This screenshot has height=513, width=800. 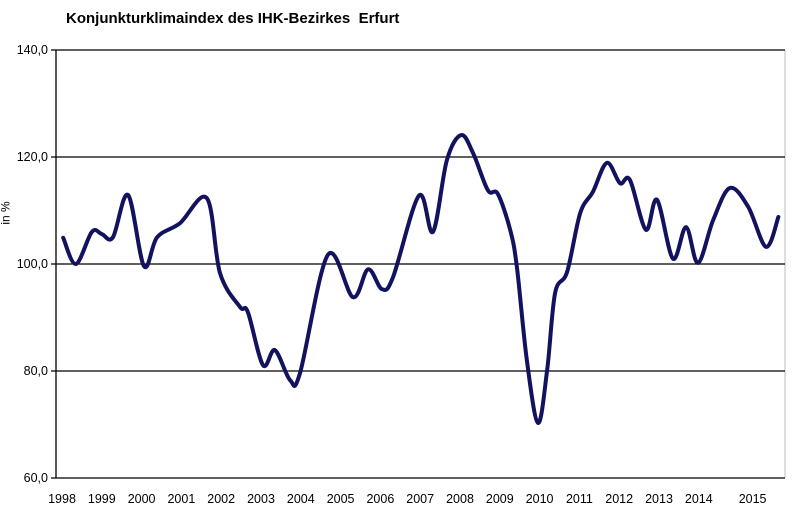 What do you see at coordinates (32, 157) in the screenshot?
I see `y-tick-label: 120,0` at bounding box center [32, 157].